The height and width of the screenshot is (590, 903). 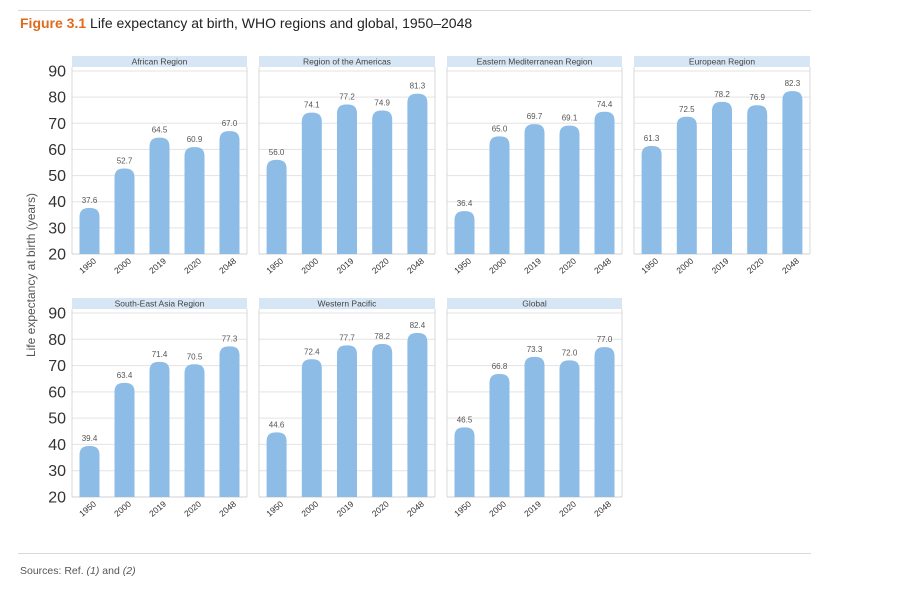 What do you see at coordinates (93, 571) in the screenshot?
I see `sources-ref-1: (1)` at bounding box center [93, 571].